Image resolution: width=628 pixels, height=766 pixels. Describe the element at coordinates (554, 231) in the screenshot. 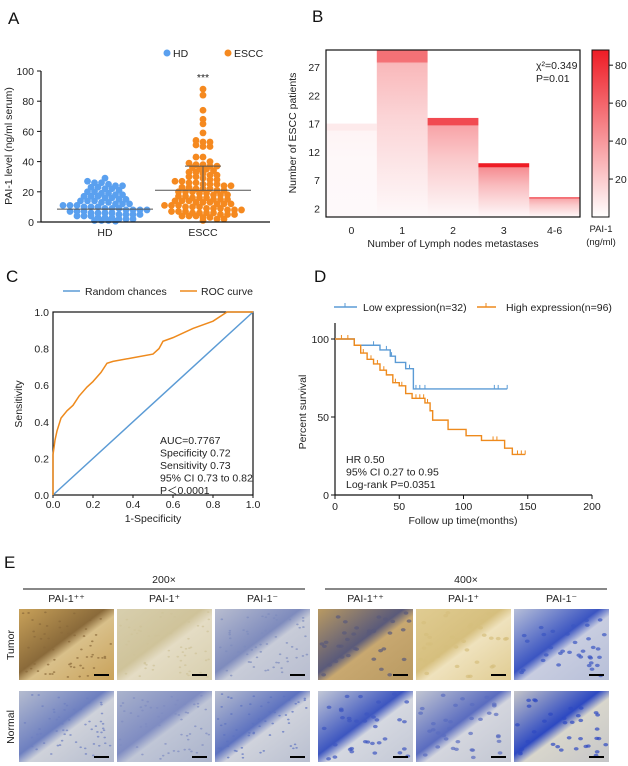

I see `x-tick-label: 4-6` at that location.